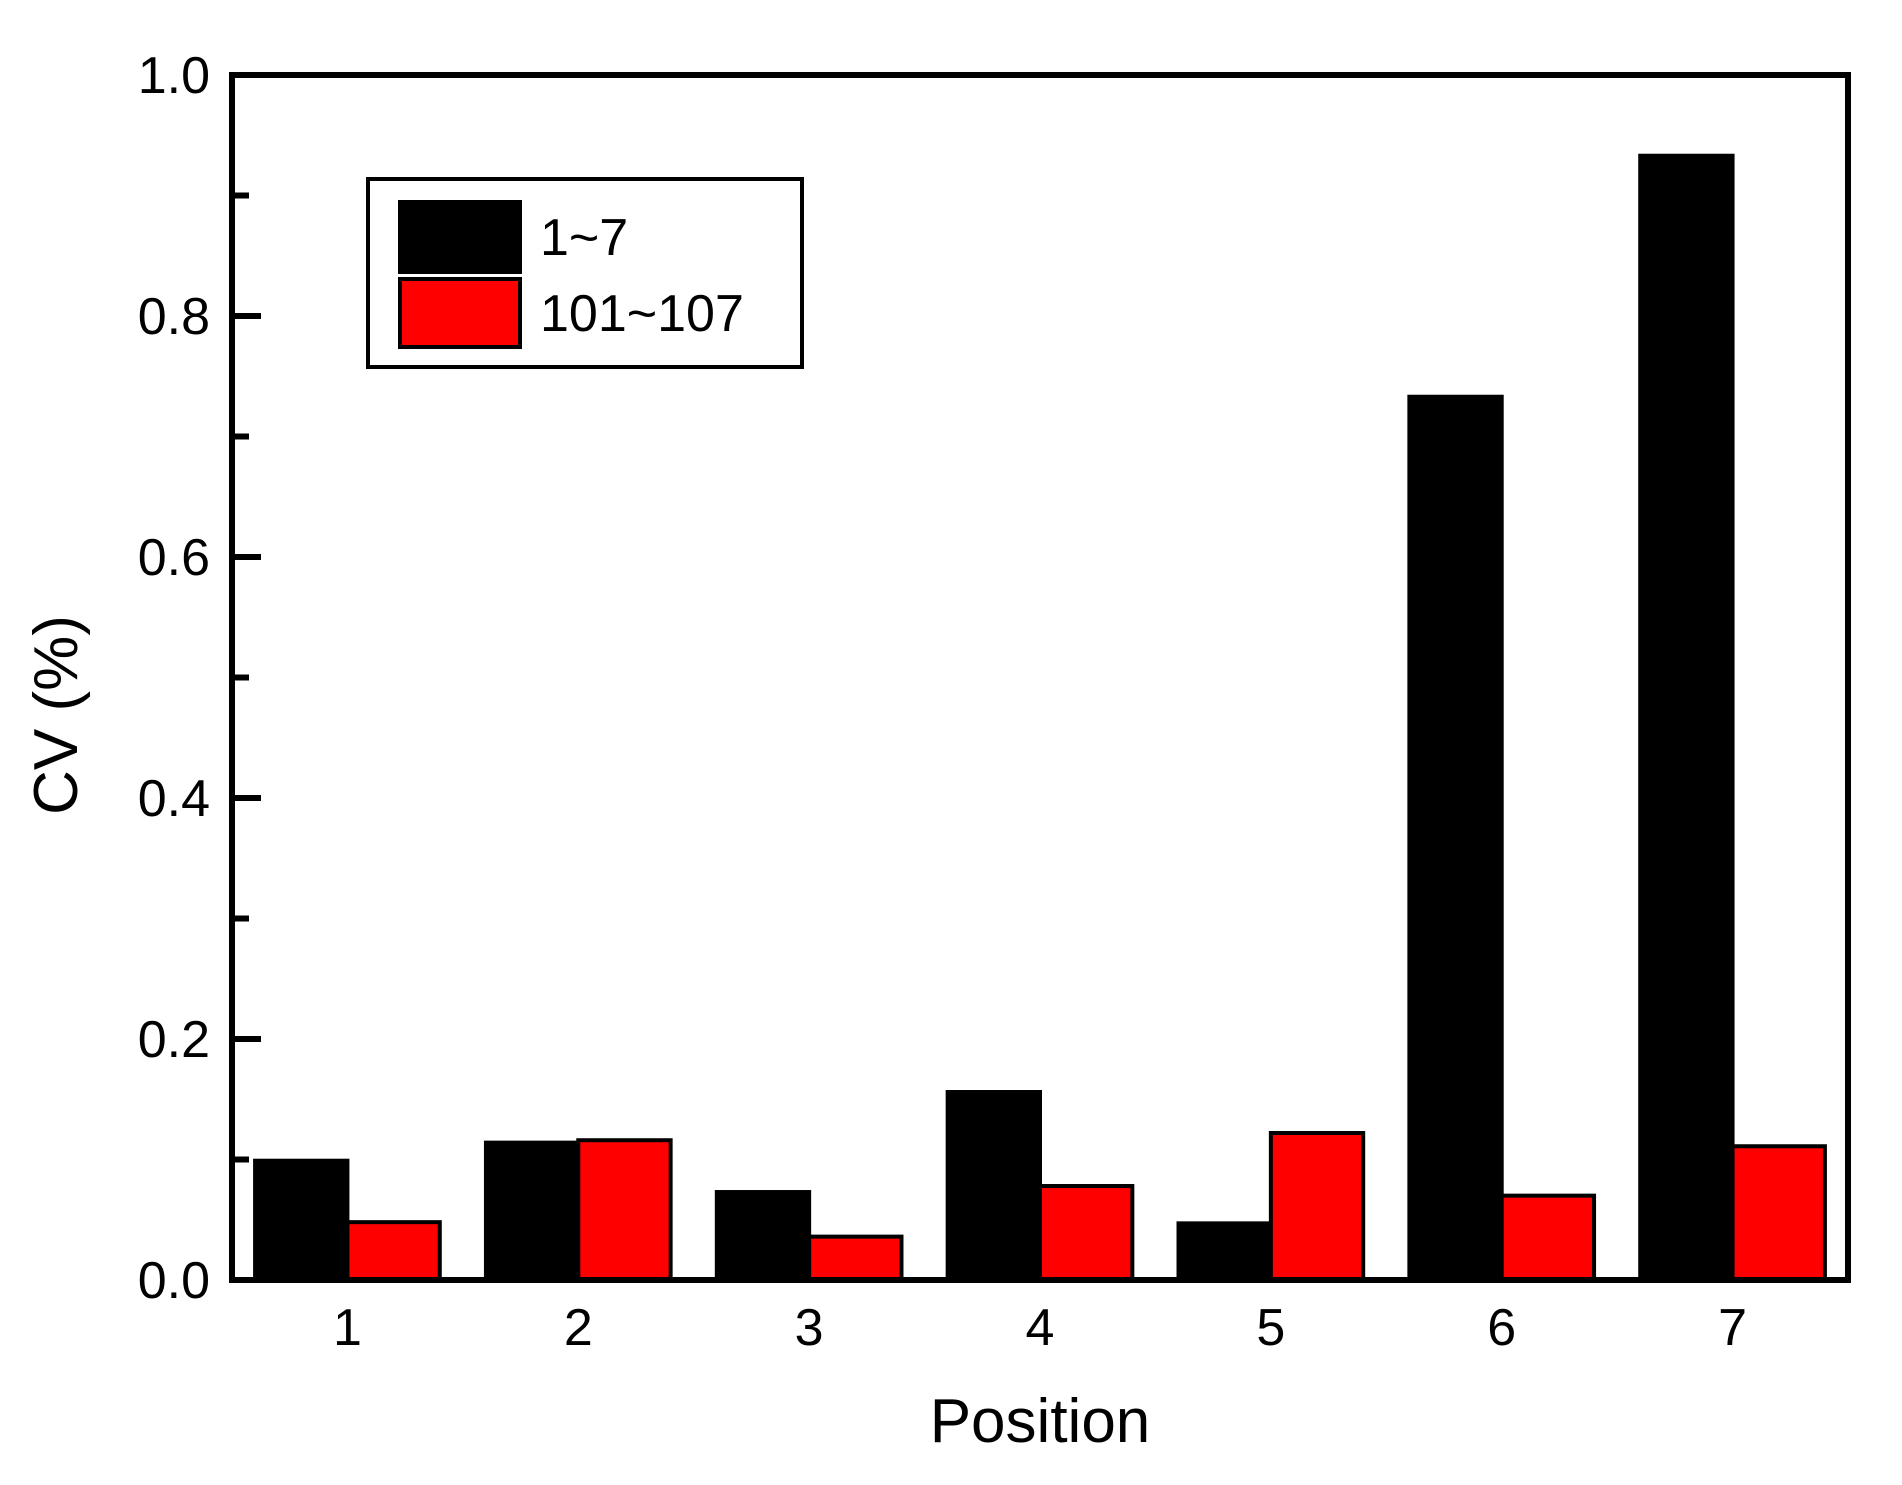 This screenshot has height=1485, width=1902. What do you see at coordinates (1270, 1328) in the screenshot?
I see `x-tick-label-5: 5` at bounding box center [1270, 1328].